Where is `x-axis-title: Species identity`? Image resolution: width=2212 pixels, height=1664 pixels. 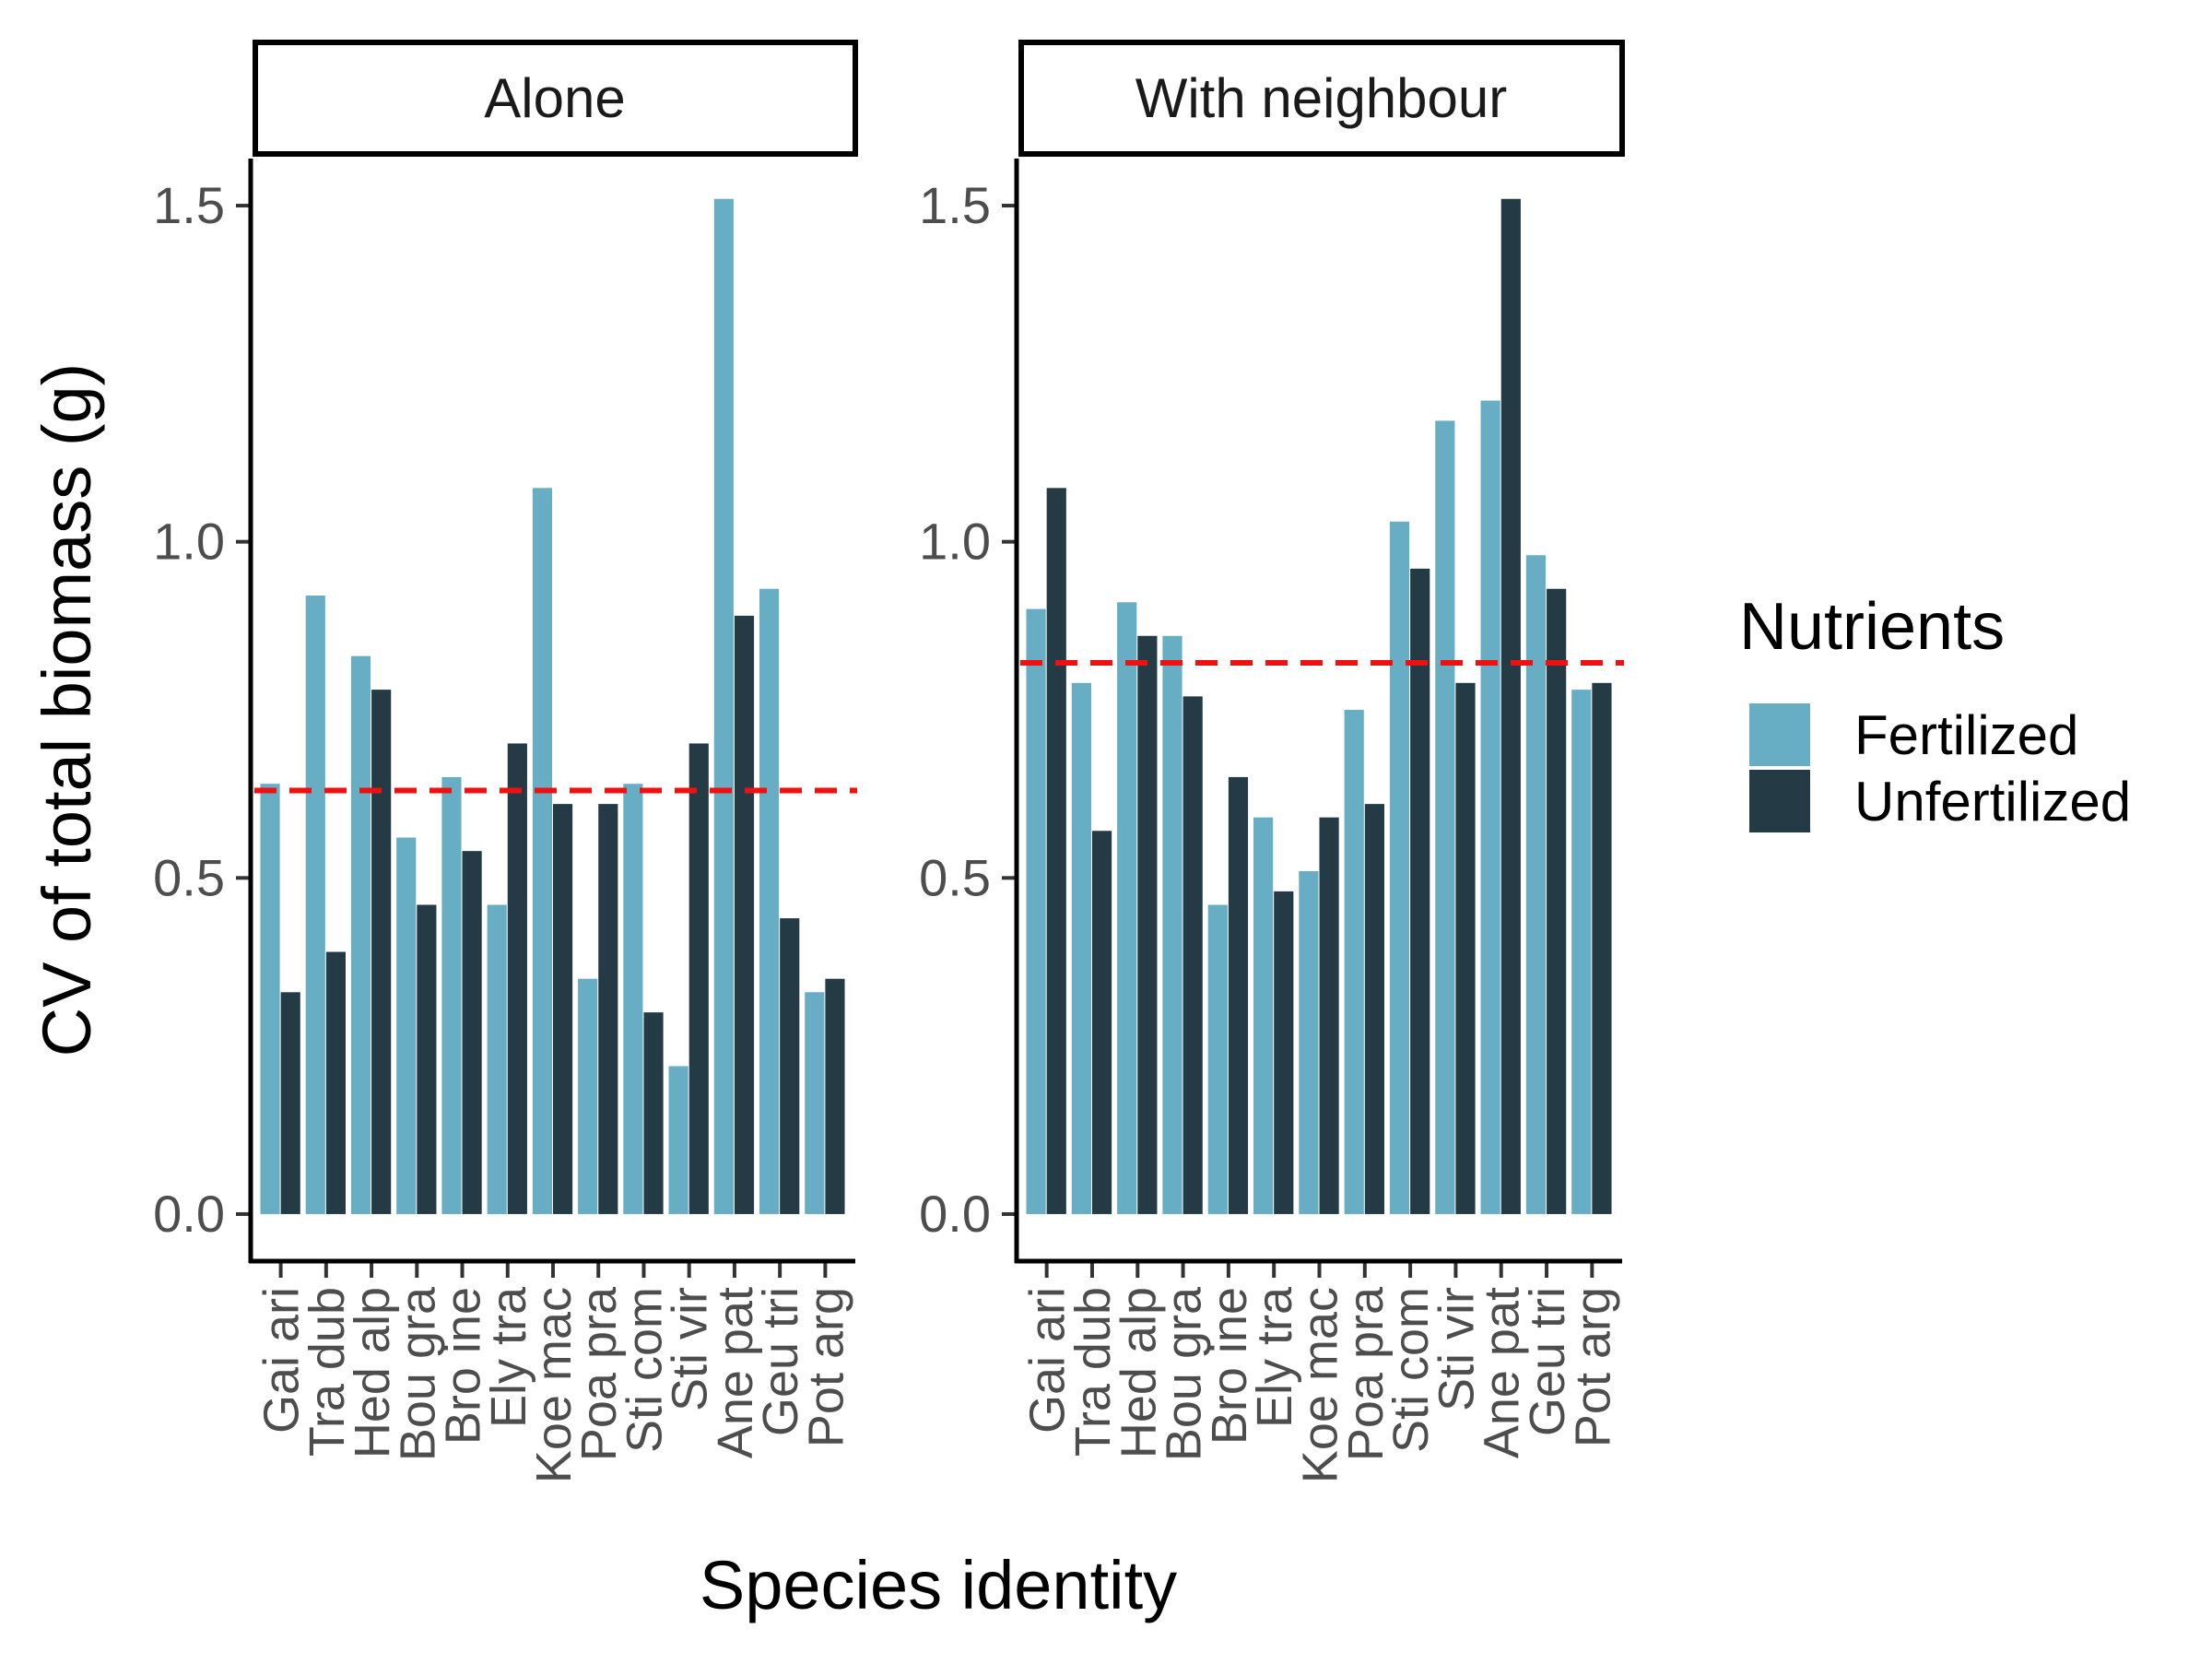
x-axis-title: Species identity is located at coordinates (938, 1585).